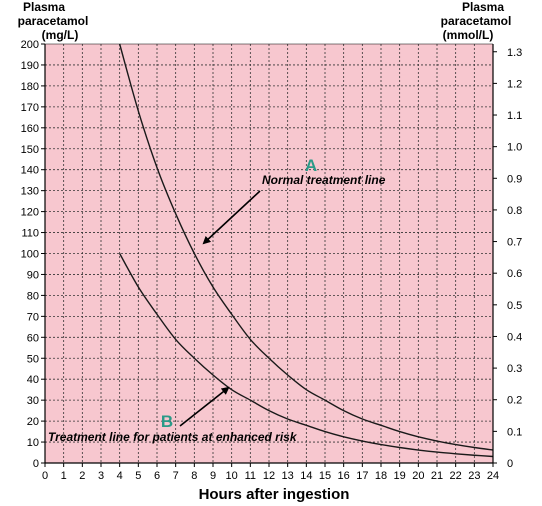  Describe the element at coordinates (120, 476) in the screenshot. I see `x-tick-label: 4` at that location.